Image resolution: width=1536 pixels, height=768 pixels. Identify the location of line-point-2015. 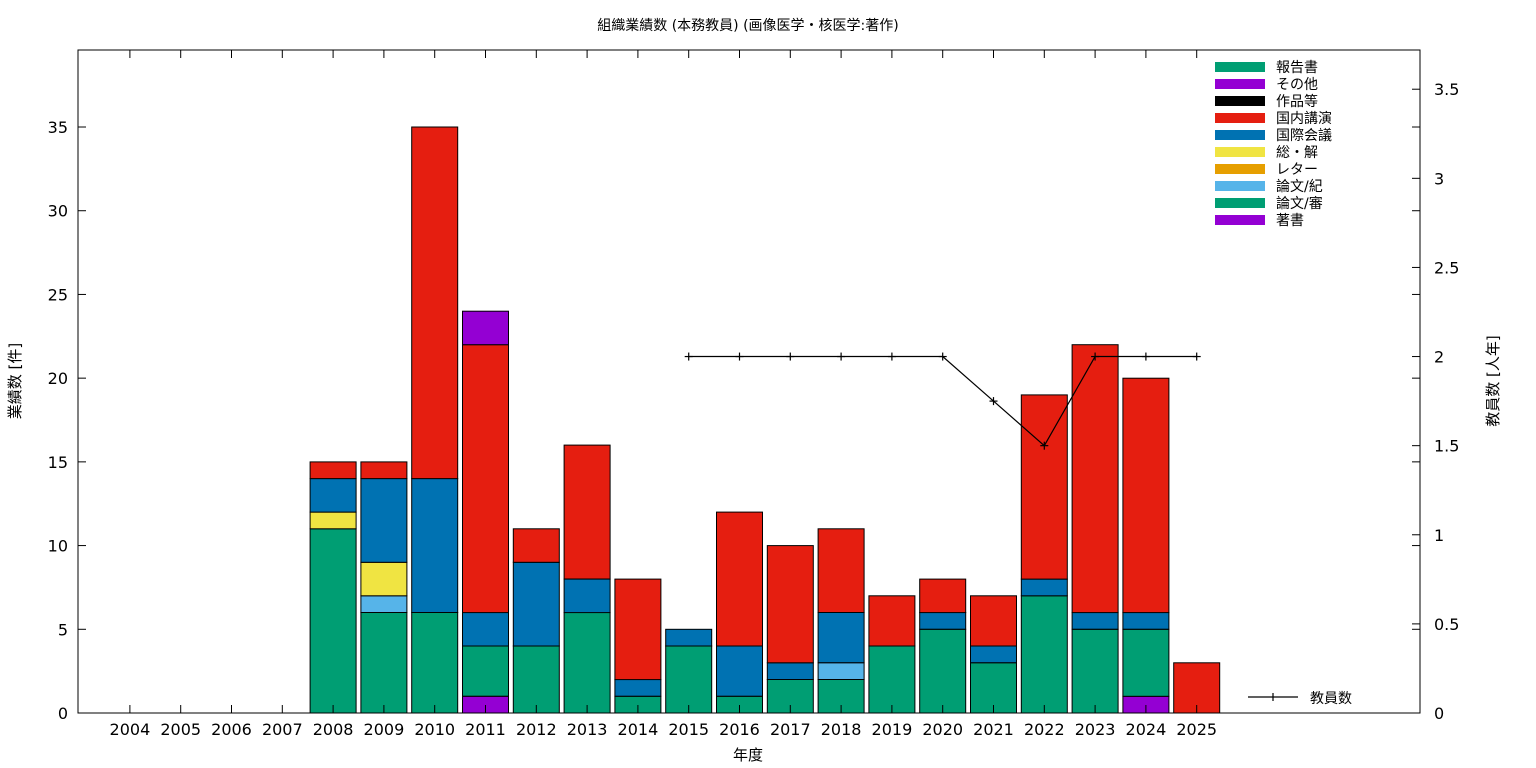
(688, 356).